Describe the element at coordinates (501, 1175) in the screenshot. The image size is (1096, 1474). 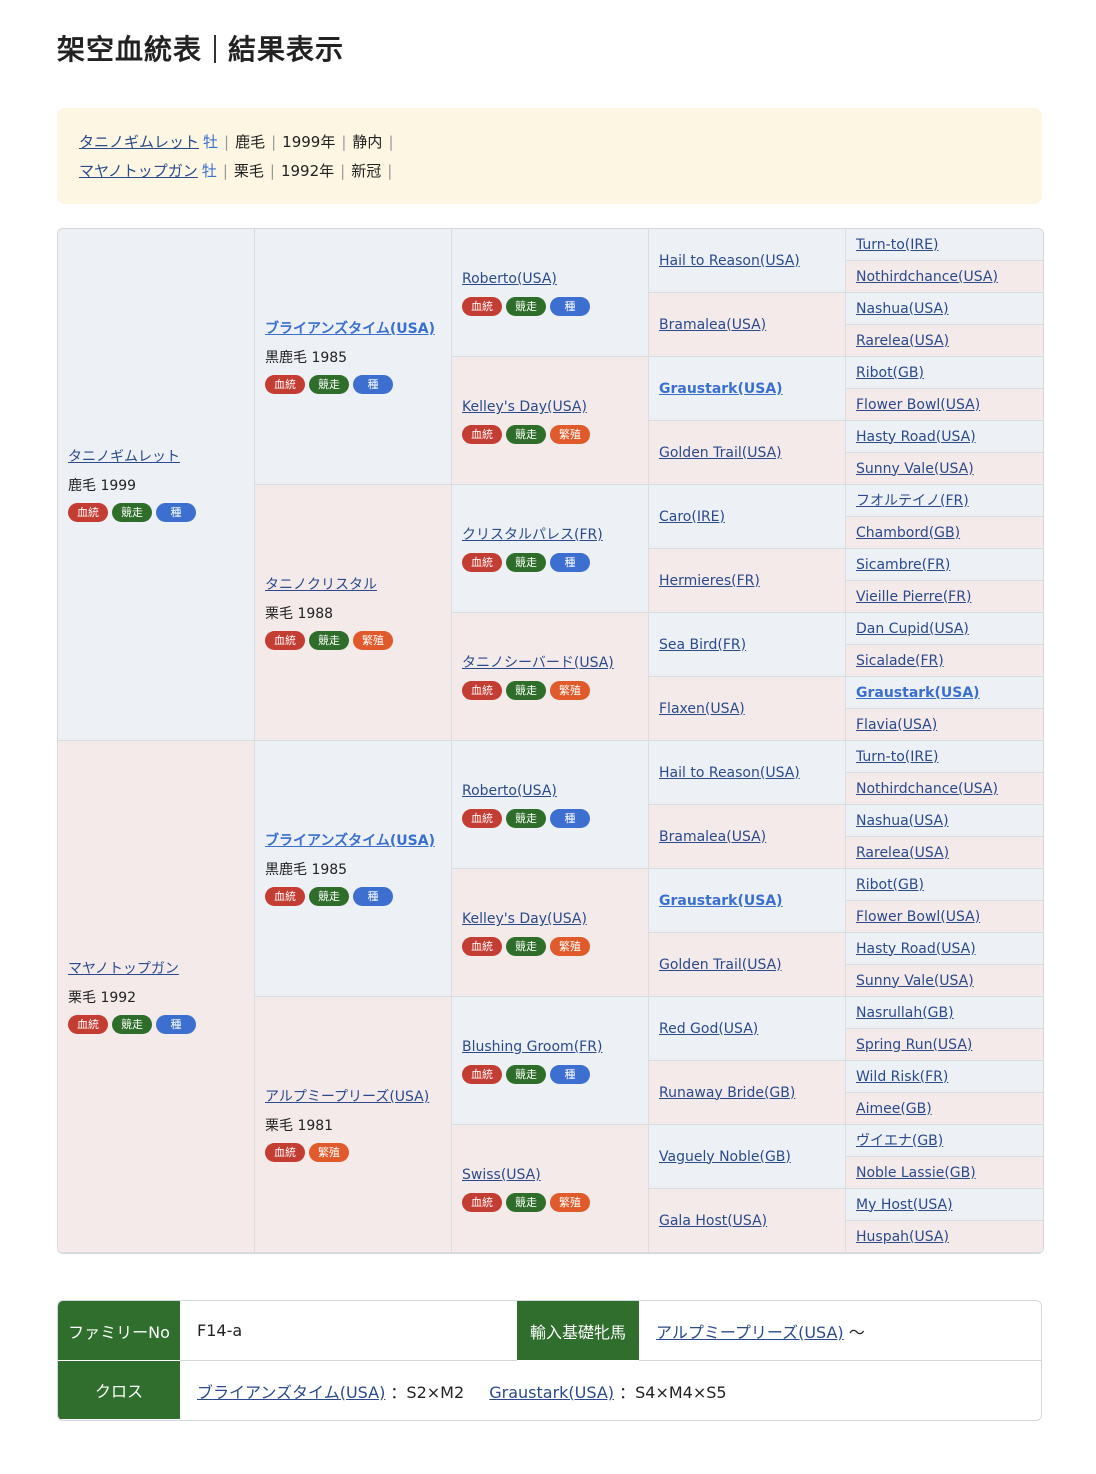
I see `horse-link: Swiss(USA)` at that location.